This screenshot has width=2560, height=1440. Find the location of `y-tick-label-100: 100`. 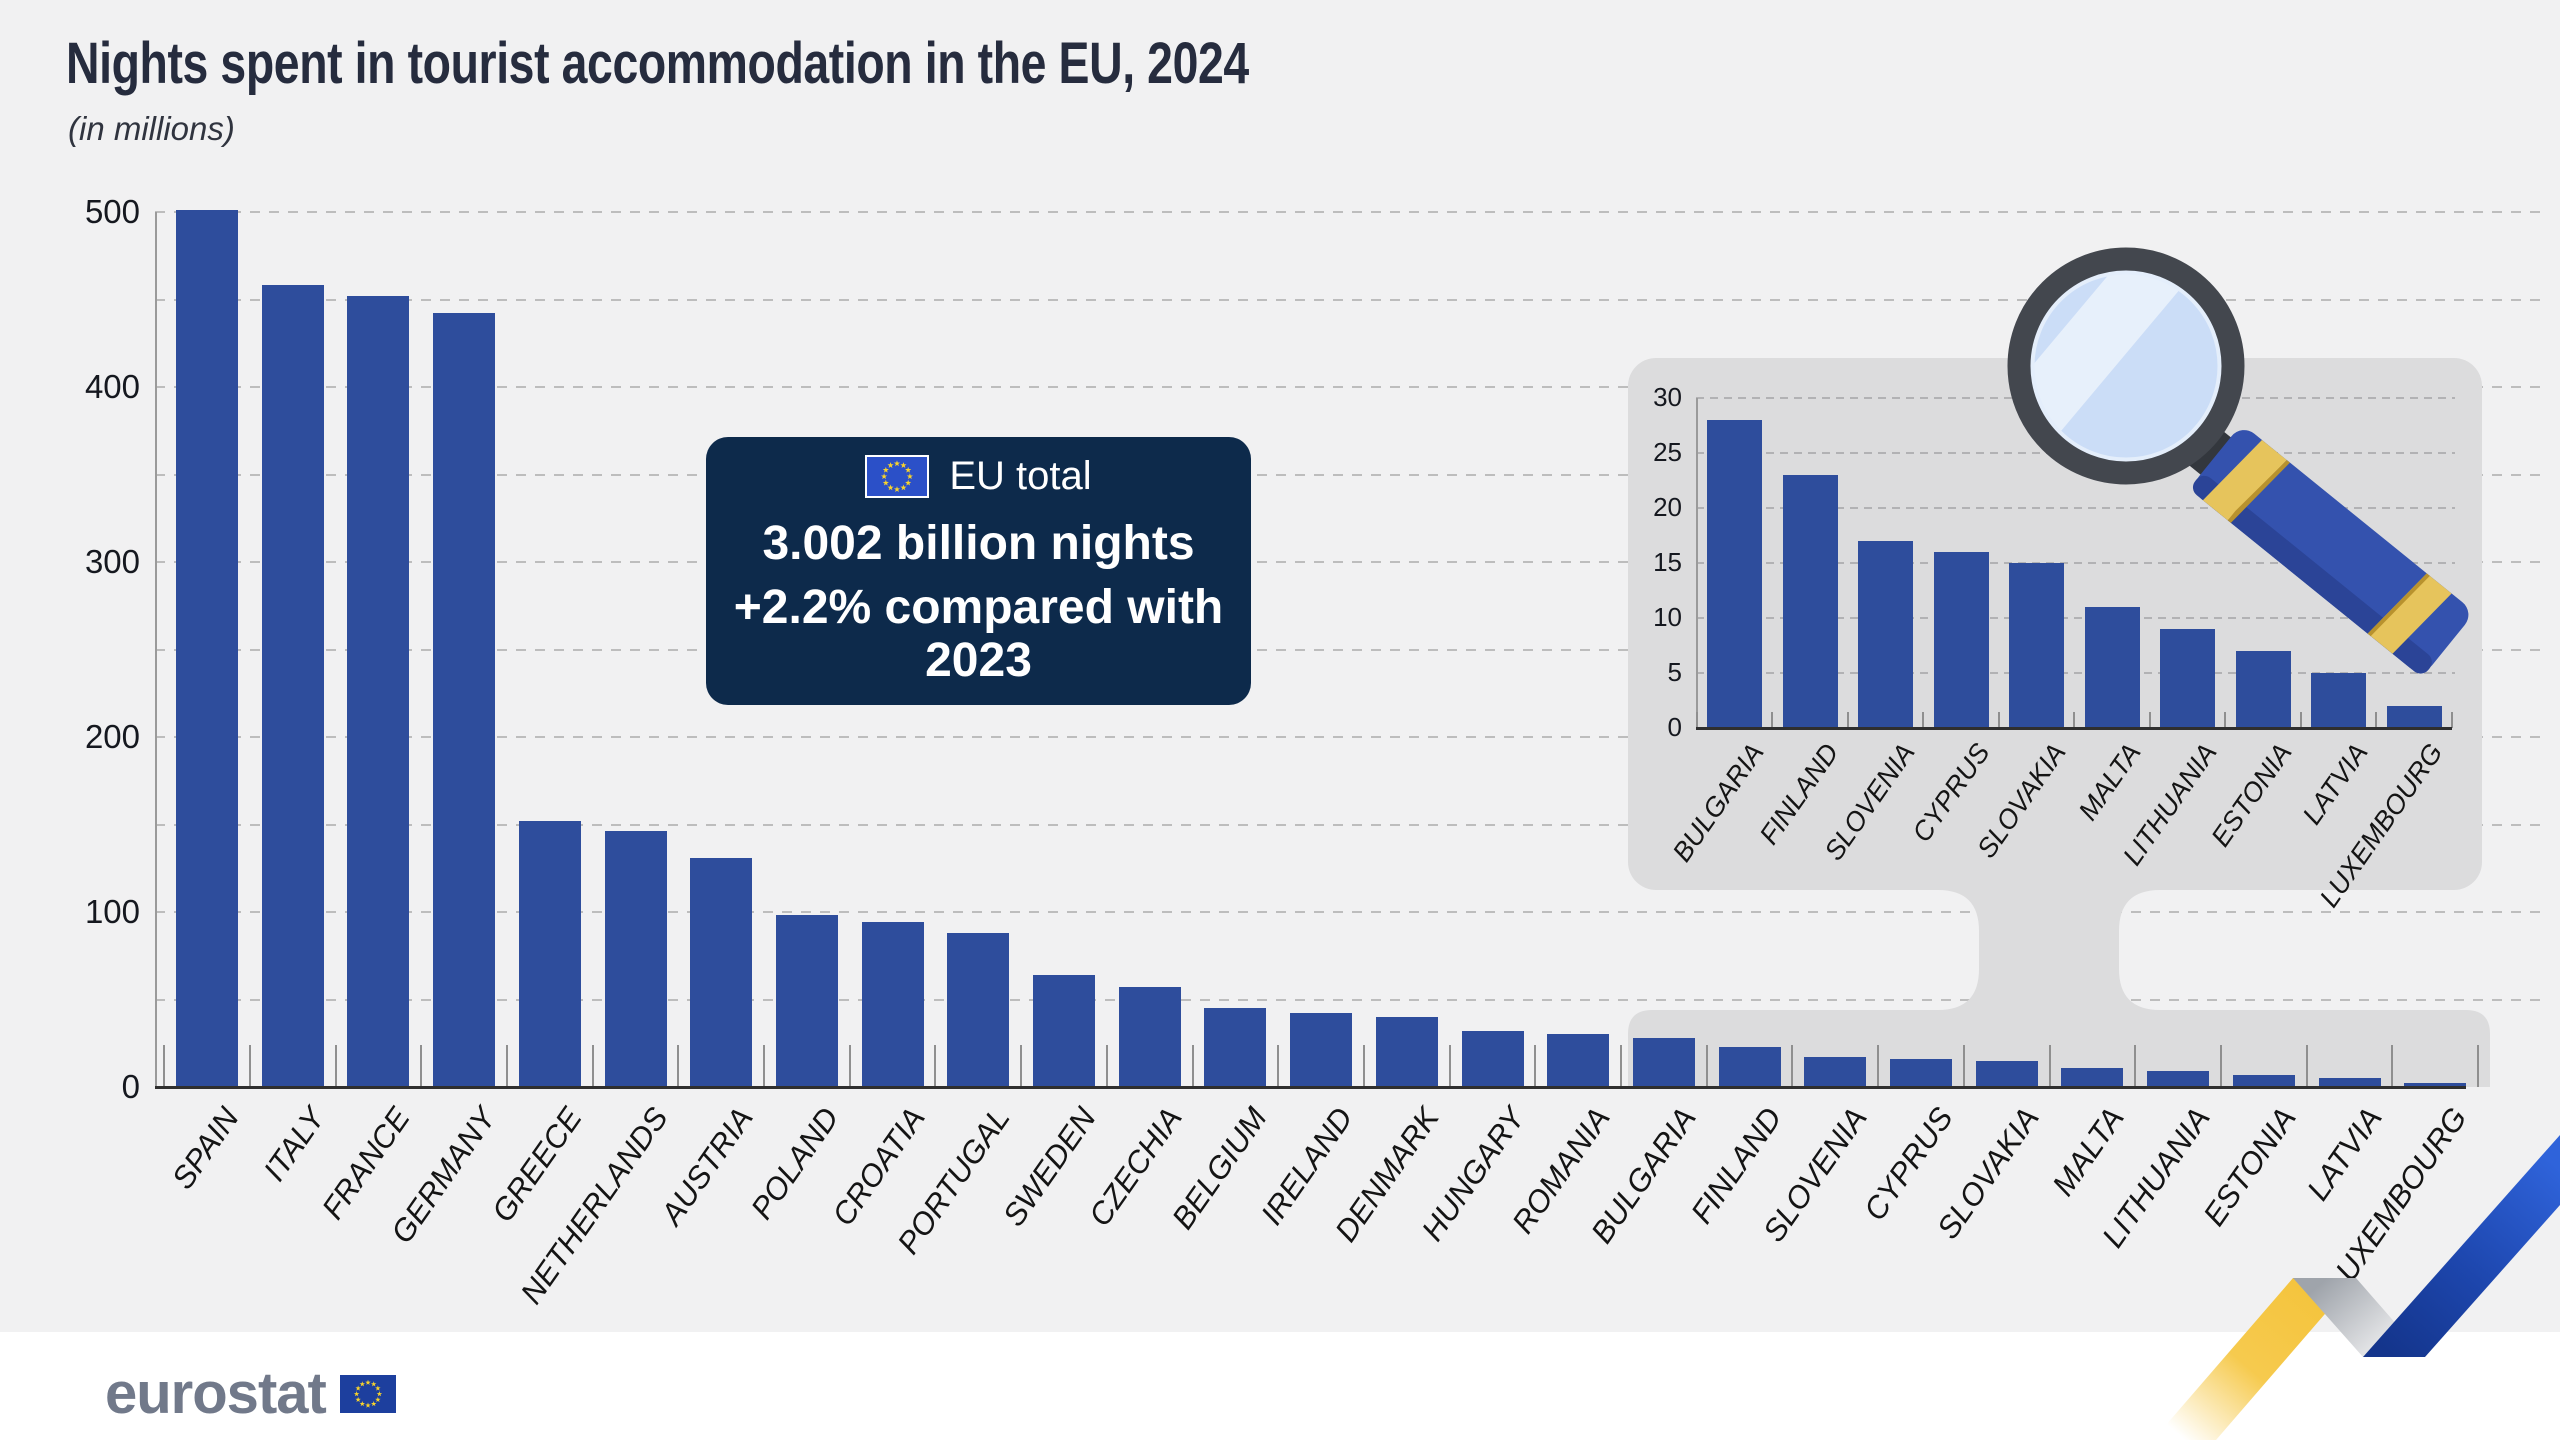

y-tick-label-100: 100 is located at coordinates (112, 911).